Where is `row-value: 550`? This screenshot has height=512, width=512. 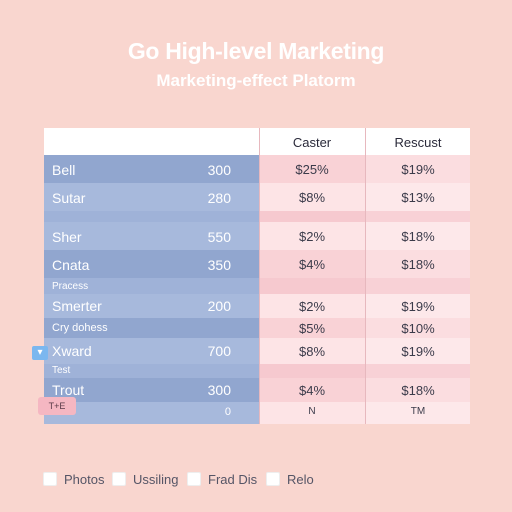
row-value: 550 is located at coordinates (219, 237).